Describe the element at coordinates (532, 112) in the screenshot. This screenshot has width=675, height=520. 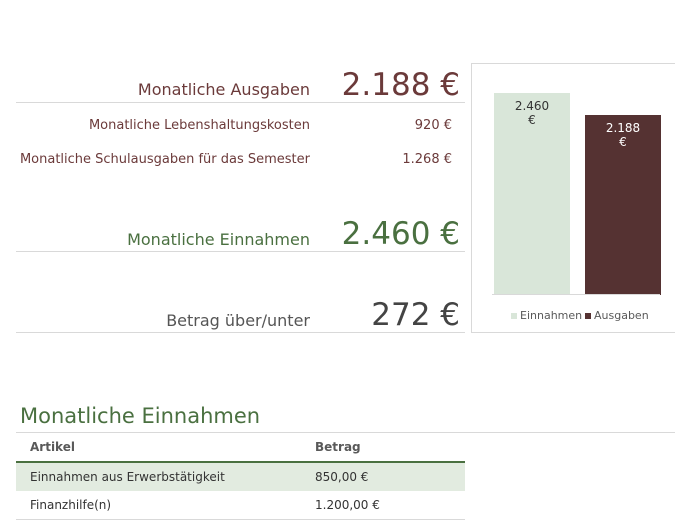
I see `data-label-einnahmen: 2.460 €` at that location.